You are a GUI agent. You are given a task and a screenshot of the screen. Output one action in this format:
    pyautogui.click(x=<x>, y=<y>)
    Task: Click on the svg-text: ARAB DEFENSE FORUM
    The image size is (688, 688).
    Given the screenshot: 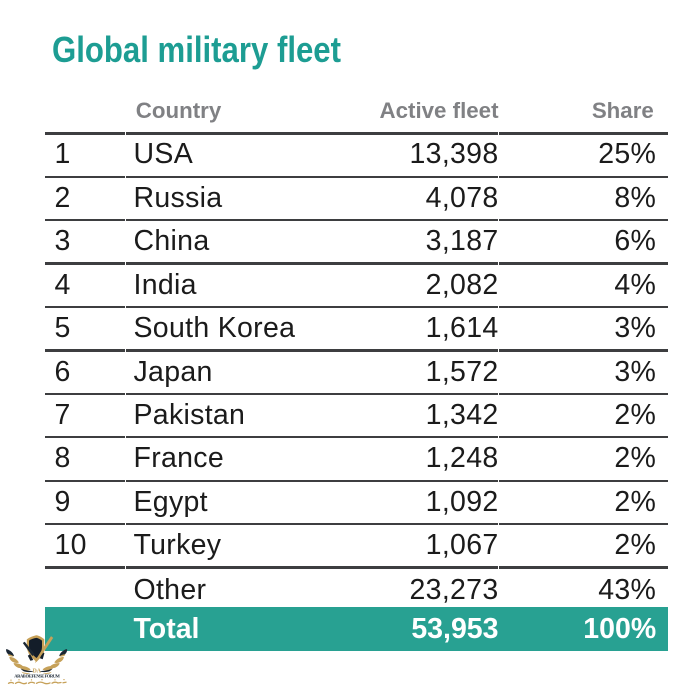 What is the action you would take?
    pyautogui.click(x=37, y=675)
    